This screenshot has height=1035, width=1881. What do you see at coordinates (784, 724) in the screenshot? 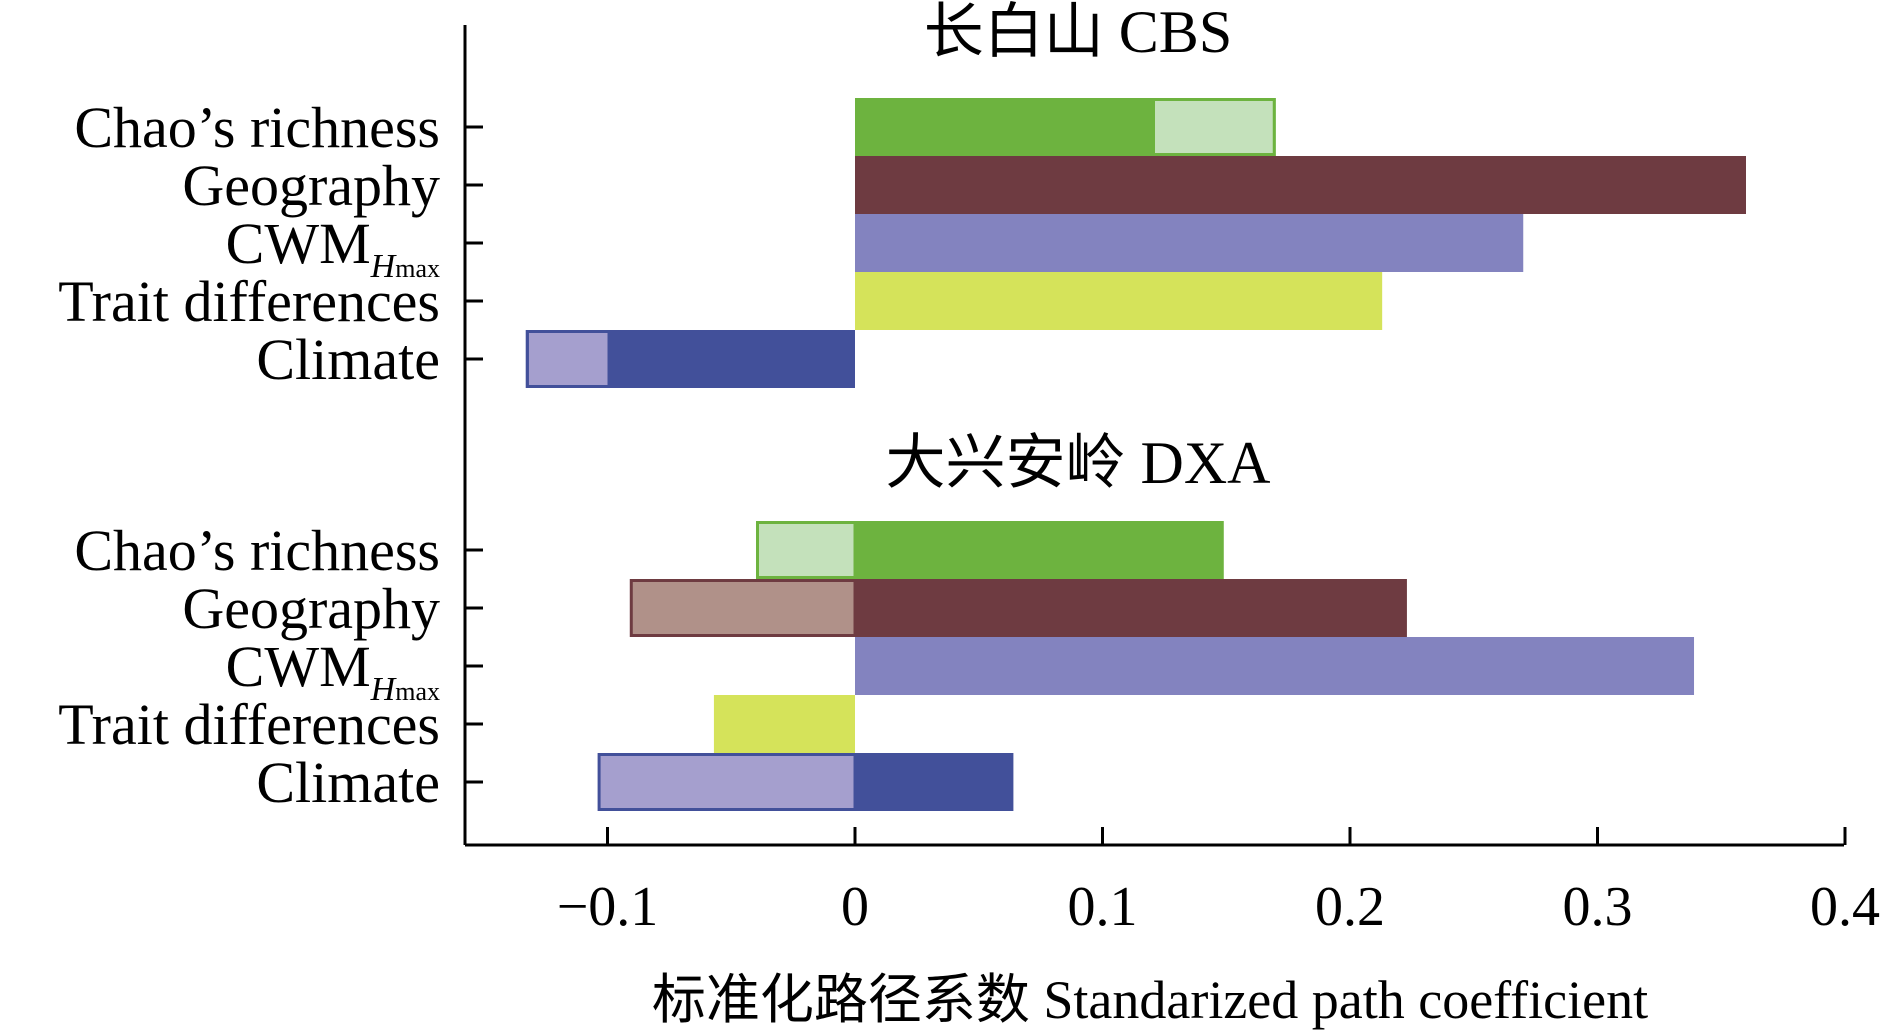
I see `bar-dxa-trait-differences` at bounding box center [784, 724].